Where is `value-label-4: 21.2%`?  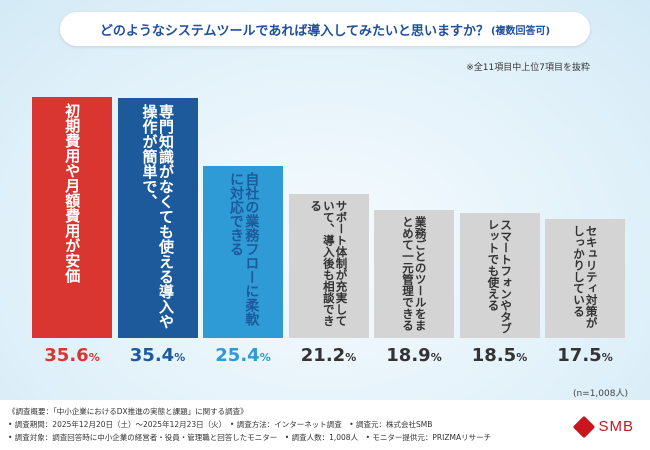
value-label-4: 21.2% is located at coordinates (329, 355).